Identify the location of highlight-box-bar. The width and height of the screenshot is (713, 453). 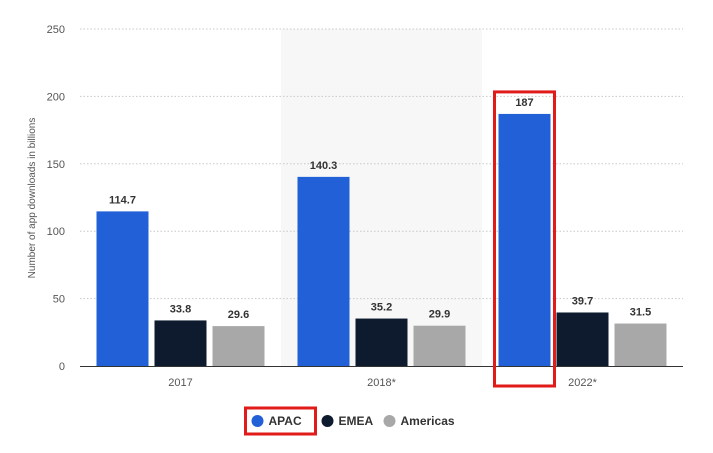
(524, 239).